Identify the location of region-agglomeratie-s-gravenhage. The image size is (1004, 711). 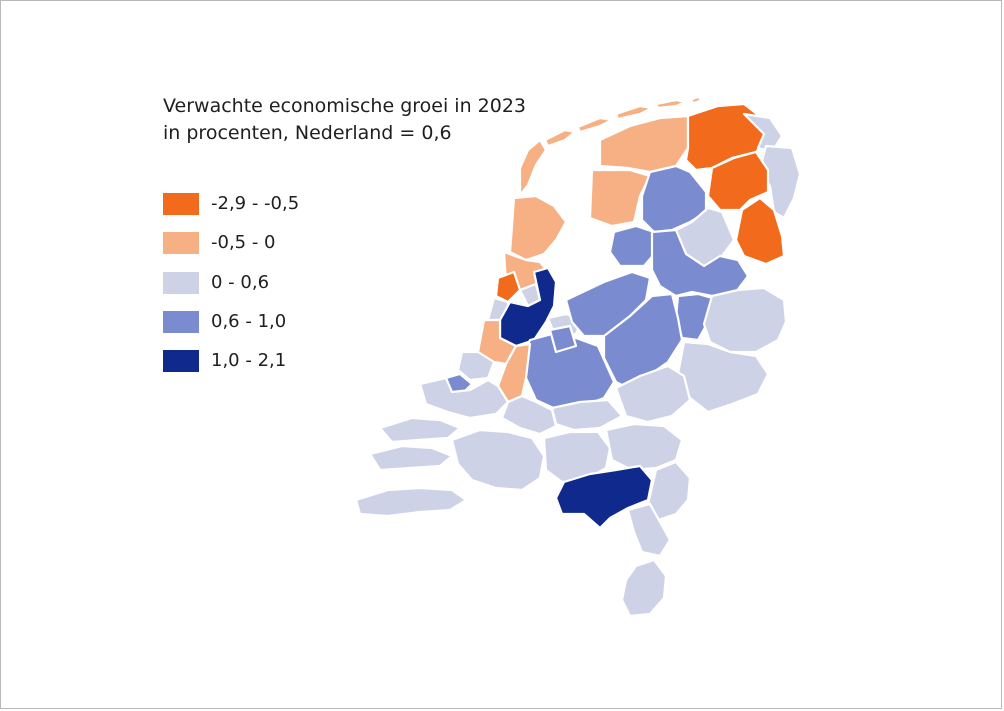
(476, 366).